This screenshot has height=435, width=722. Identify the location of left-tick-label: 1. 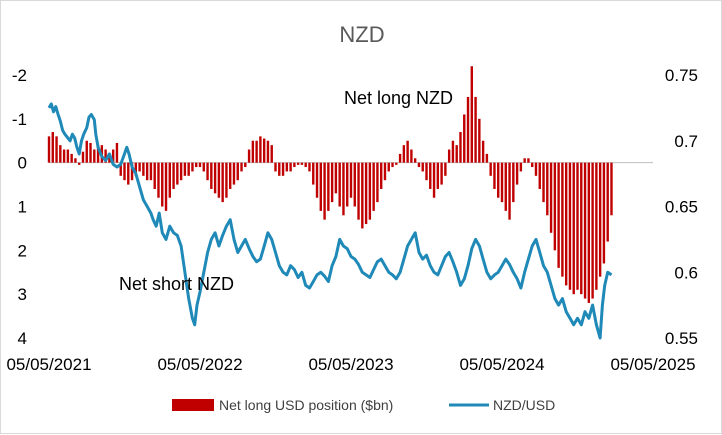
(22, 207).